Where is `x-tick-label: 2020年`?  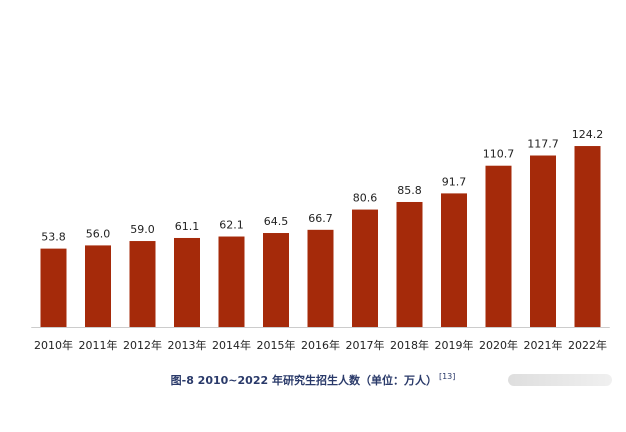 x-tick-label: 2020年 is located at coordinates (498, 345).